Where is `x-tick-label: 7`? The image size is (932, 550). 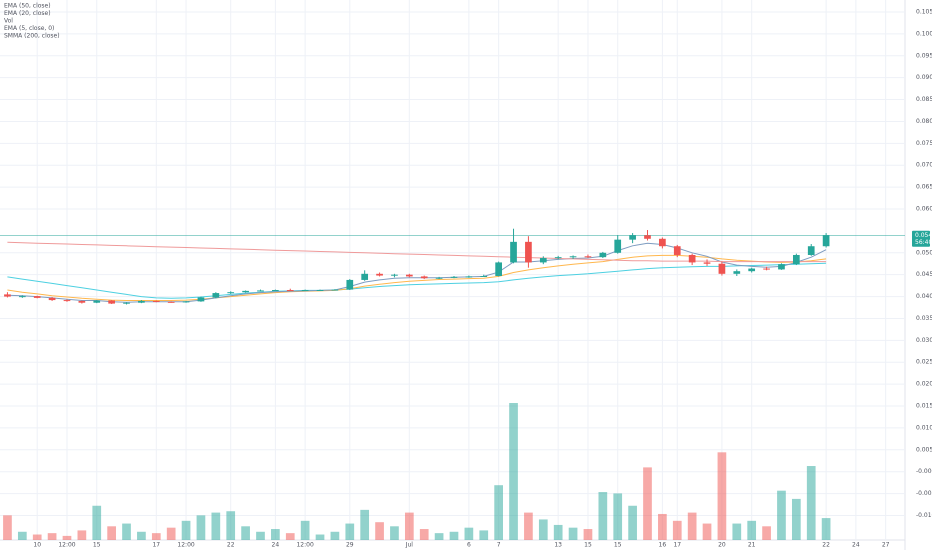
x-tick-label: 7 is located at coordinates (499, 545).